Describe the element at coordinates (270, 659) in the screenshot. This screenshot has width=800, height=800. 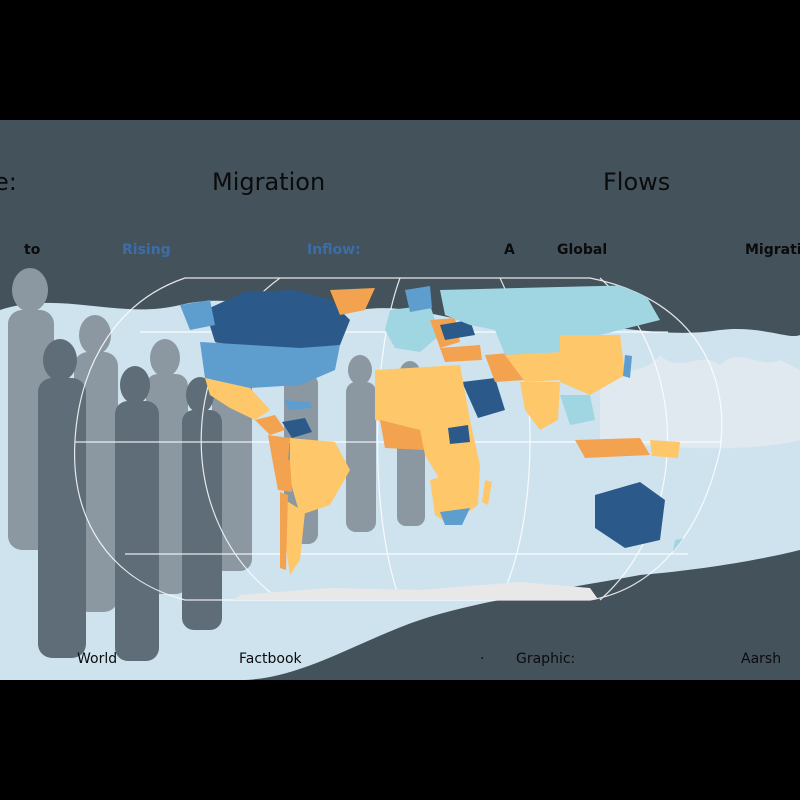
I see `footer-word-factbook: Factbook` at that location.